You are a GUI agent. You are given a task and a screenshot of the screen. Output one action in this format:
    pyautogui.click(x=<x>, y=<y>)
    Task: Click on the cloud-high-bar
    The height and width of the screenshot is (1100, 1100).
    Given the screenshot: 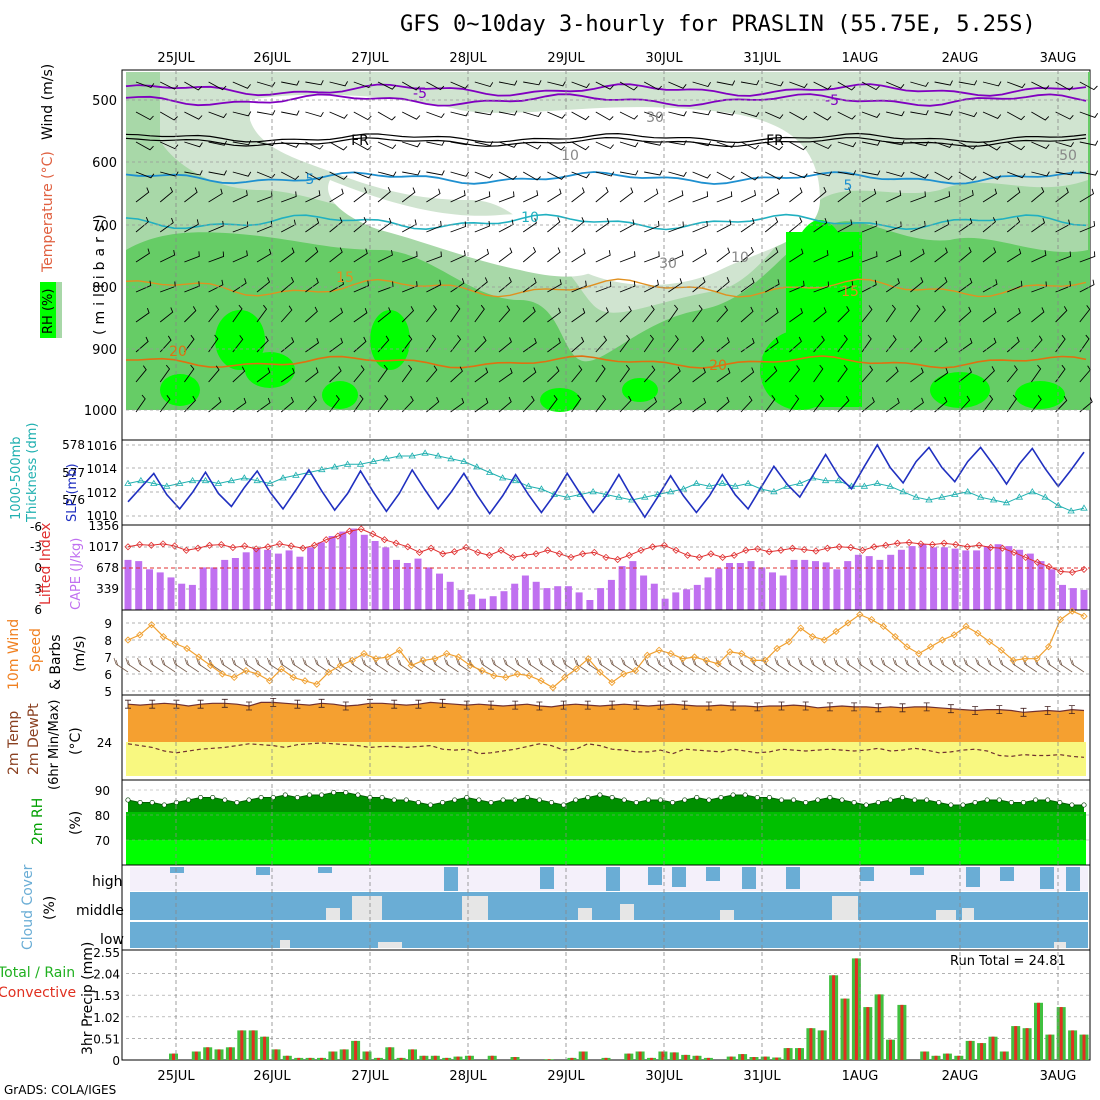 What is the action you would take?
    pyautogui.click(x=613, y=879)
    